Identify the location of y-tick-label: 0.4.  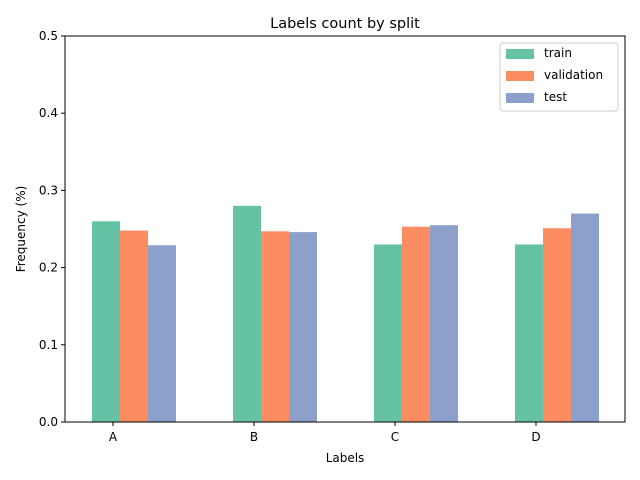
(48, 113).